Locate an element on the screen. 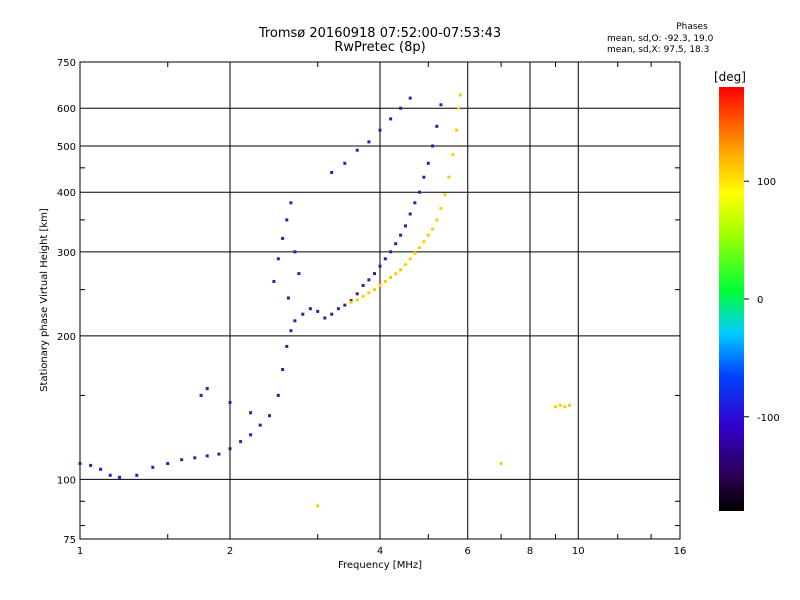 Image resolution: width=800 pixels, height=600 pixels. y-axis-label: Stationary phase Virtual Height [km] is located at coordinates (44, 300).